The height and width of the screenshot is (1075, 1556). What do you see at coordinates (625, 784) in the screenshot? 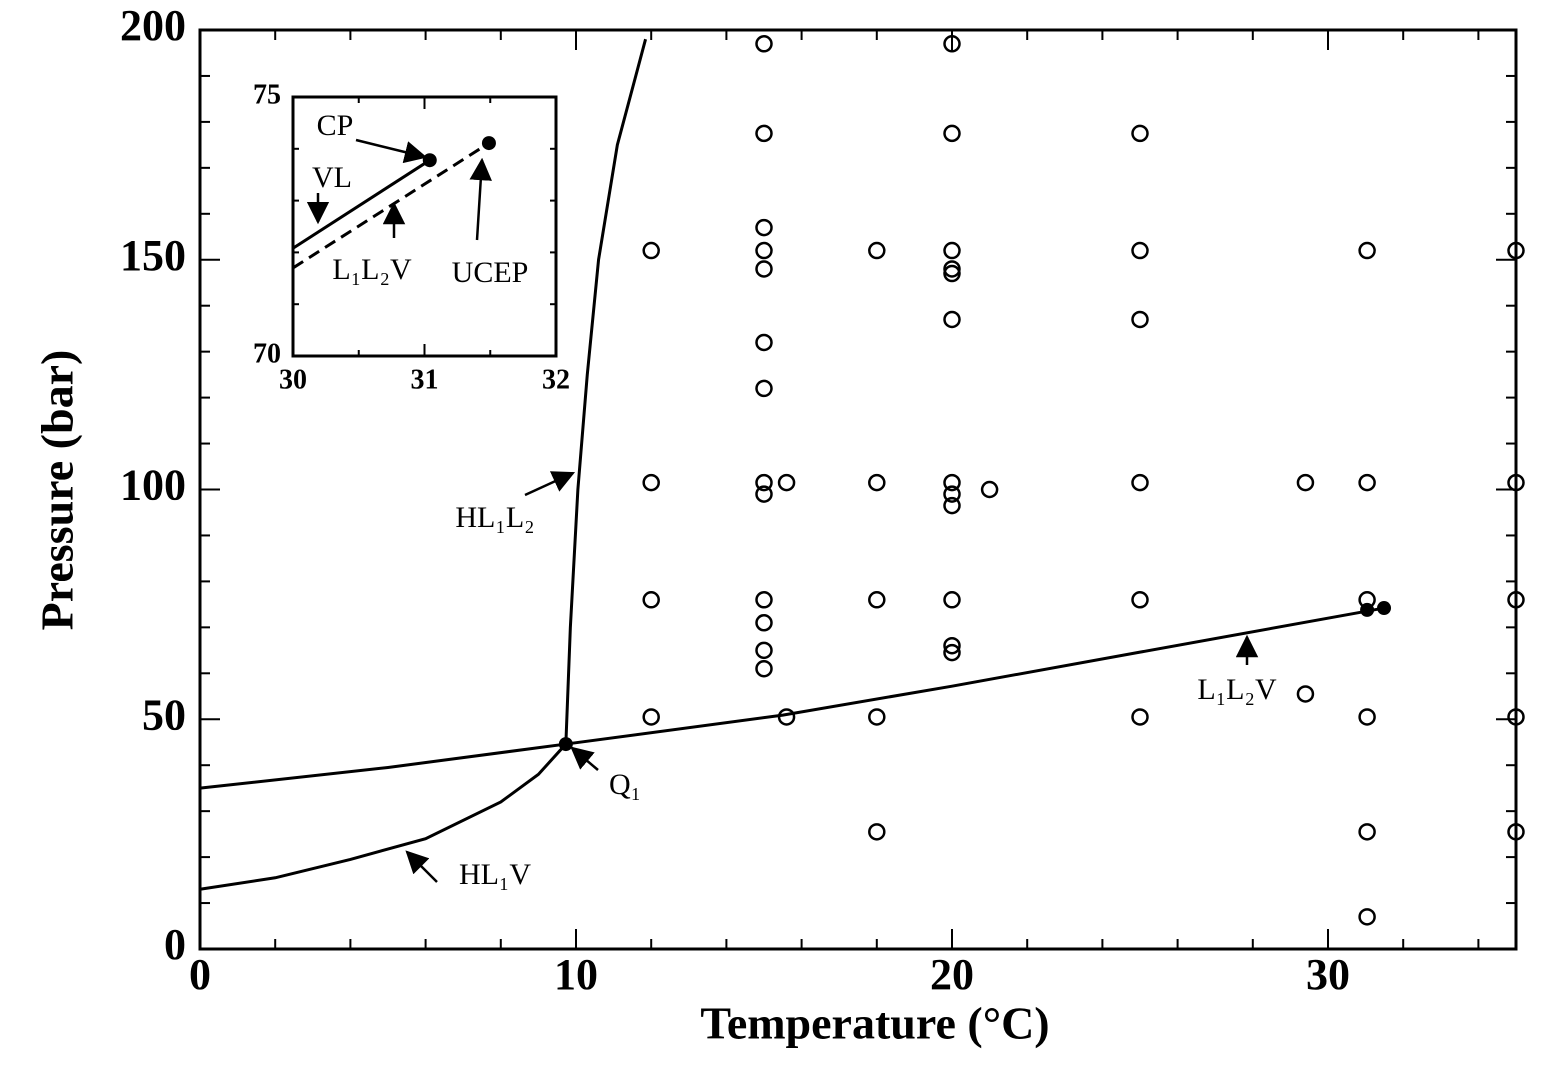
I see `annotation: Q₁` at bounding box center [625, 784].